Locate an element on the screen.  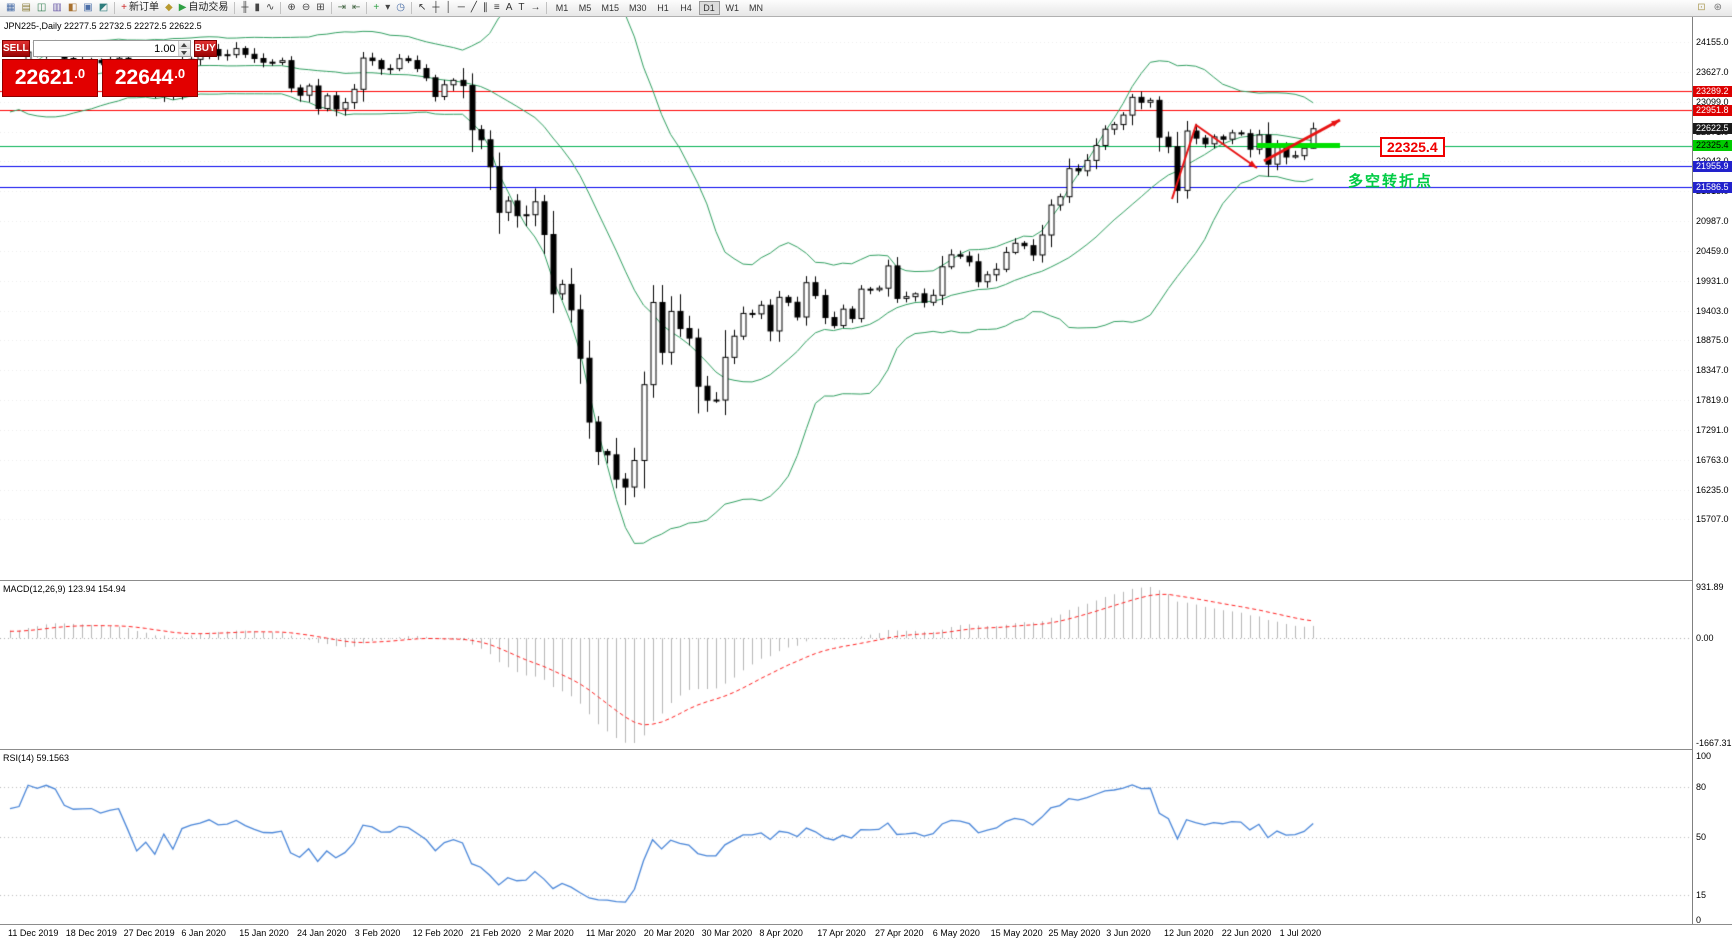
autotrading-icon: ▶ is located at coordinates (182, 7).